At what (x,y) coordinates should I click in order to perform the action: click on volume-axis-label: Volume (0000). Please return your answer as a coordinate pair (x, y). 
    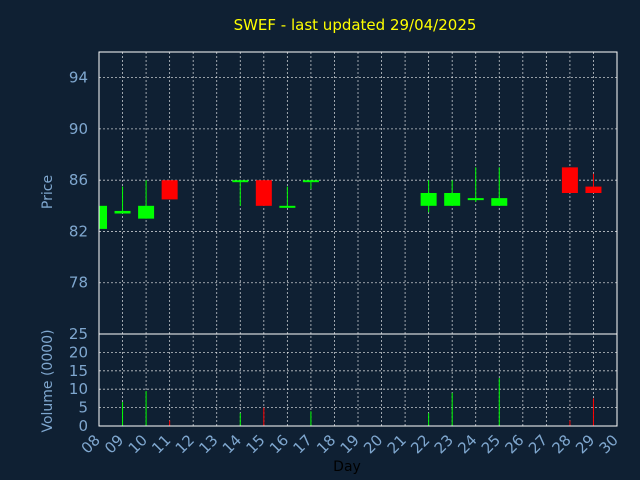
    Looking at the image, I should click on (48, 380).